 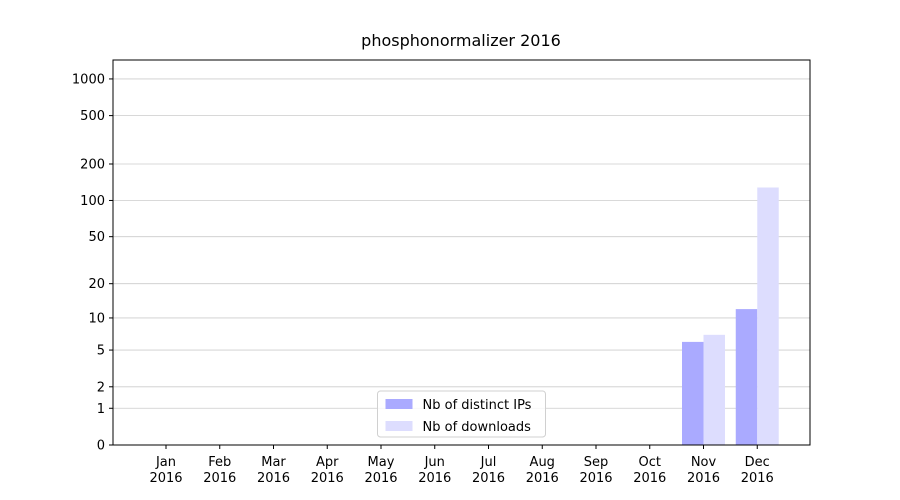 What do you see at coordinates (488, 462) in the screenshot?
I see `x-tick-label: Jul` at bounding box center [488, 462].